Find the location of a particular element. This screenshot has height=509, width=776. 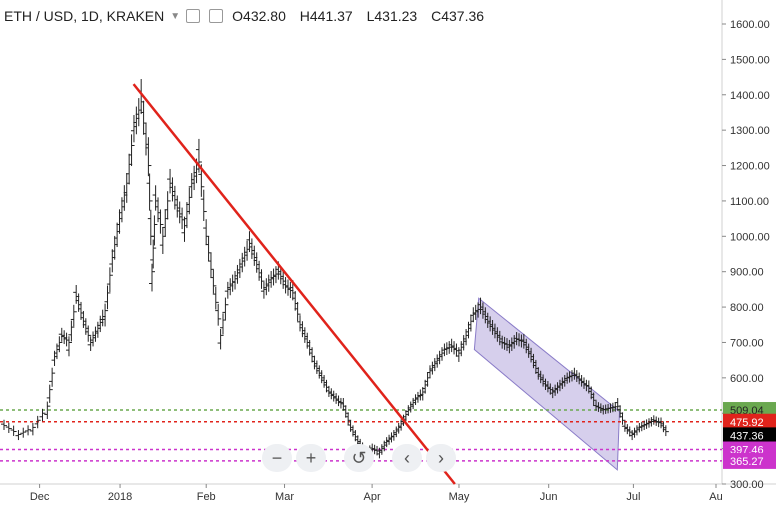

open-value: O432.80 is located at coordinates (259, 16).